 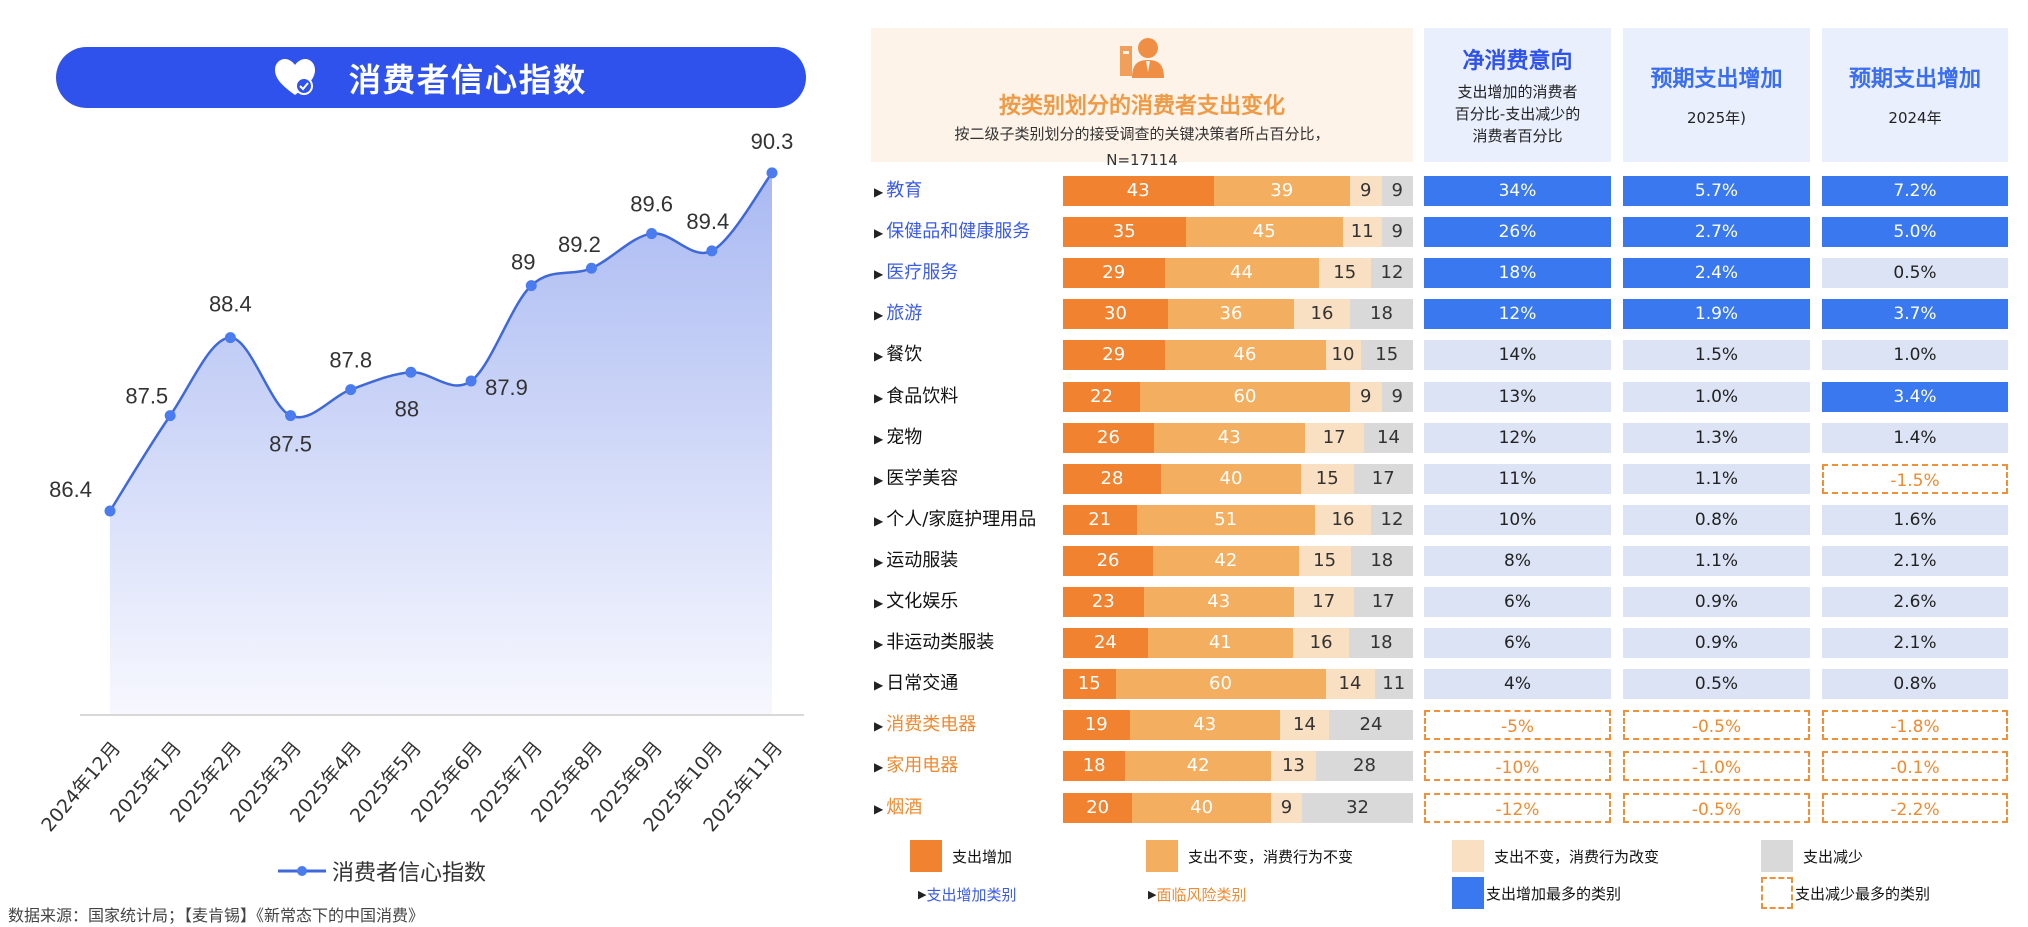 I want to click on data-label: 87.5, so click(x=290, y=444).